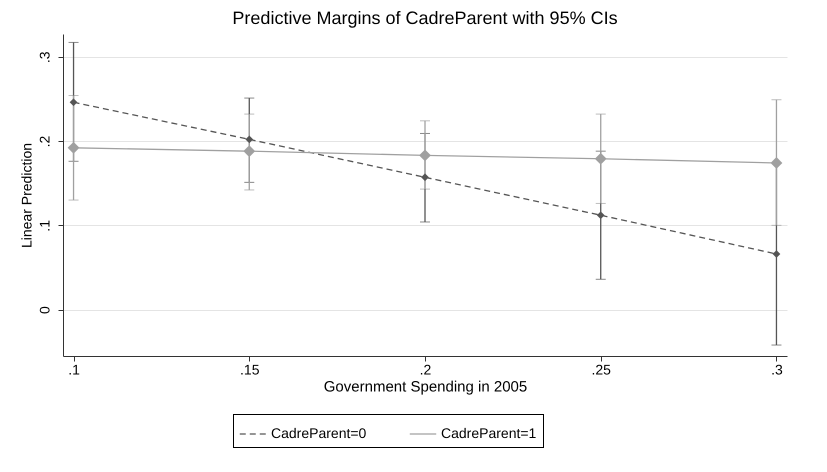 The width and height of the screenshot is (827, 472). Describe the element at coordinates (489, 433) in the screenshot. I see `legend-label: CadreParent=1` at that location.